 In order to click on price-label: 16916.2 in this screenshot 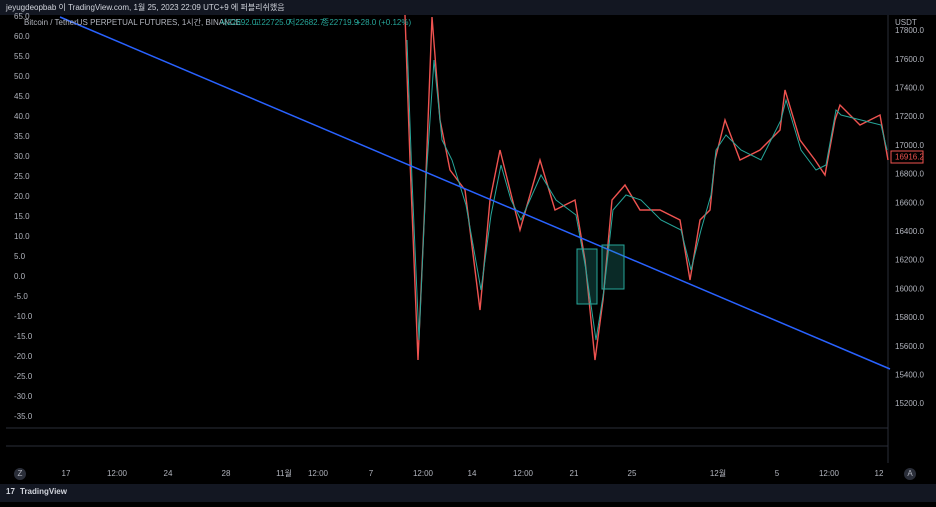, I will do `click(909, 157)`.